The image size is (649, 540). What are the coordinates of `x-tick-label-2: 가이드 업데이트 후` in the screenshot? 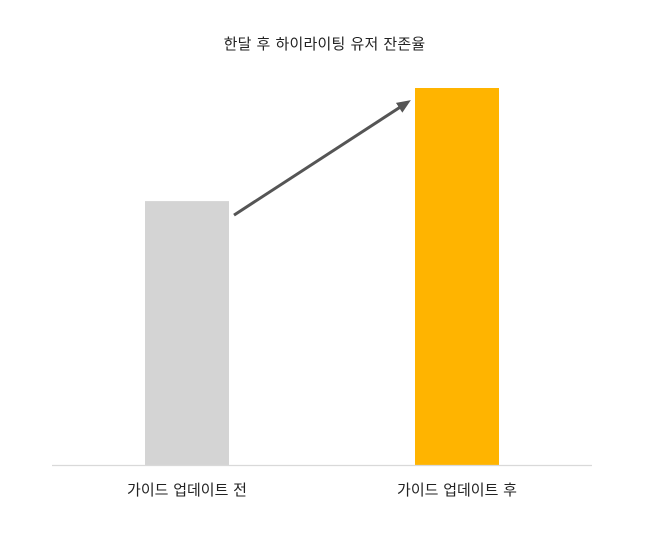 It's located at (457, 490).